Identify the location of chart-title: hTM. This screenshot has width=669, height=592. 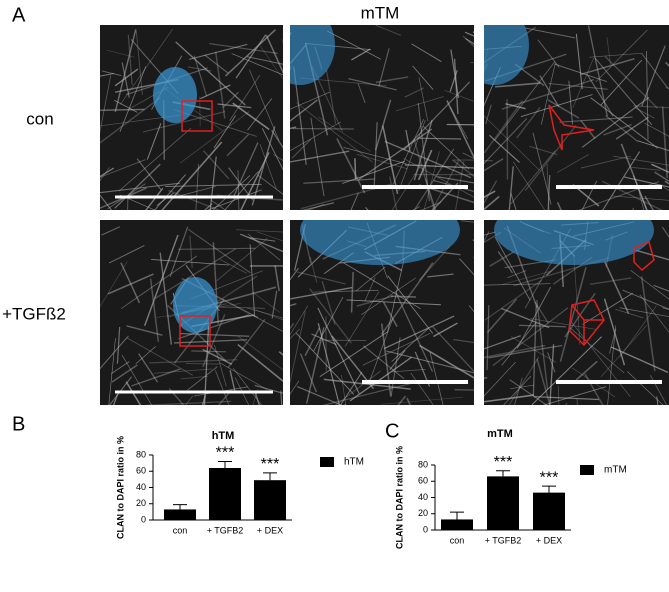
(223, 436).